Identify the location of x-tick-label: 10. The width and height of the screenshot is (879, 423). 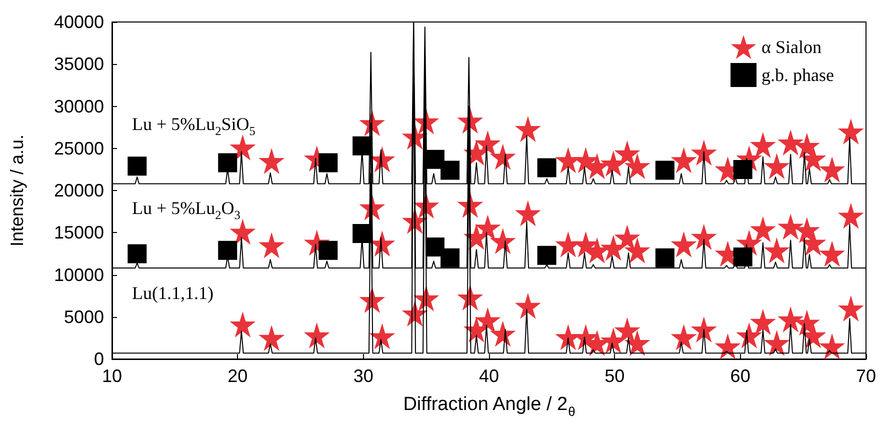
(112, 376).